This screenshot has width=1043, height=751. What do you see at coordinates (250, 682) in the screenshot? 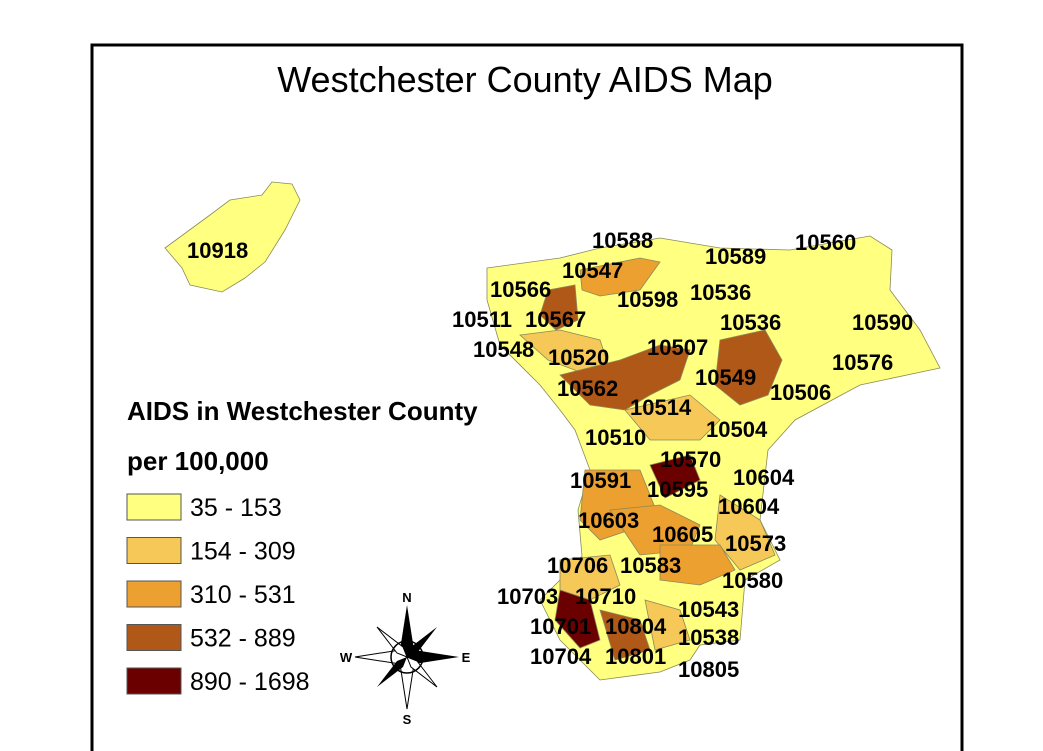
I see `legend-label: 890 - 1698` at bounding box center [250, 682].